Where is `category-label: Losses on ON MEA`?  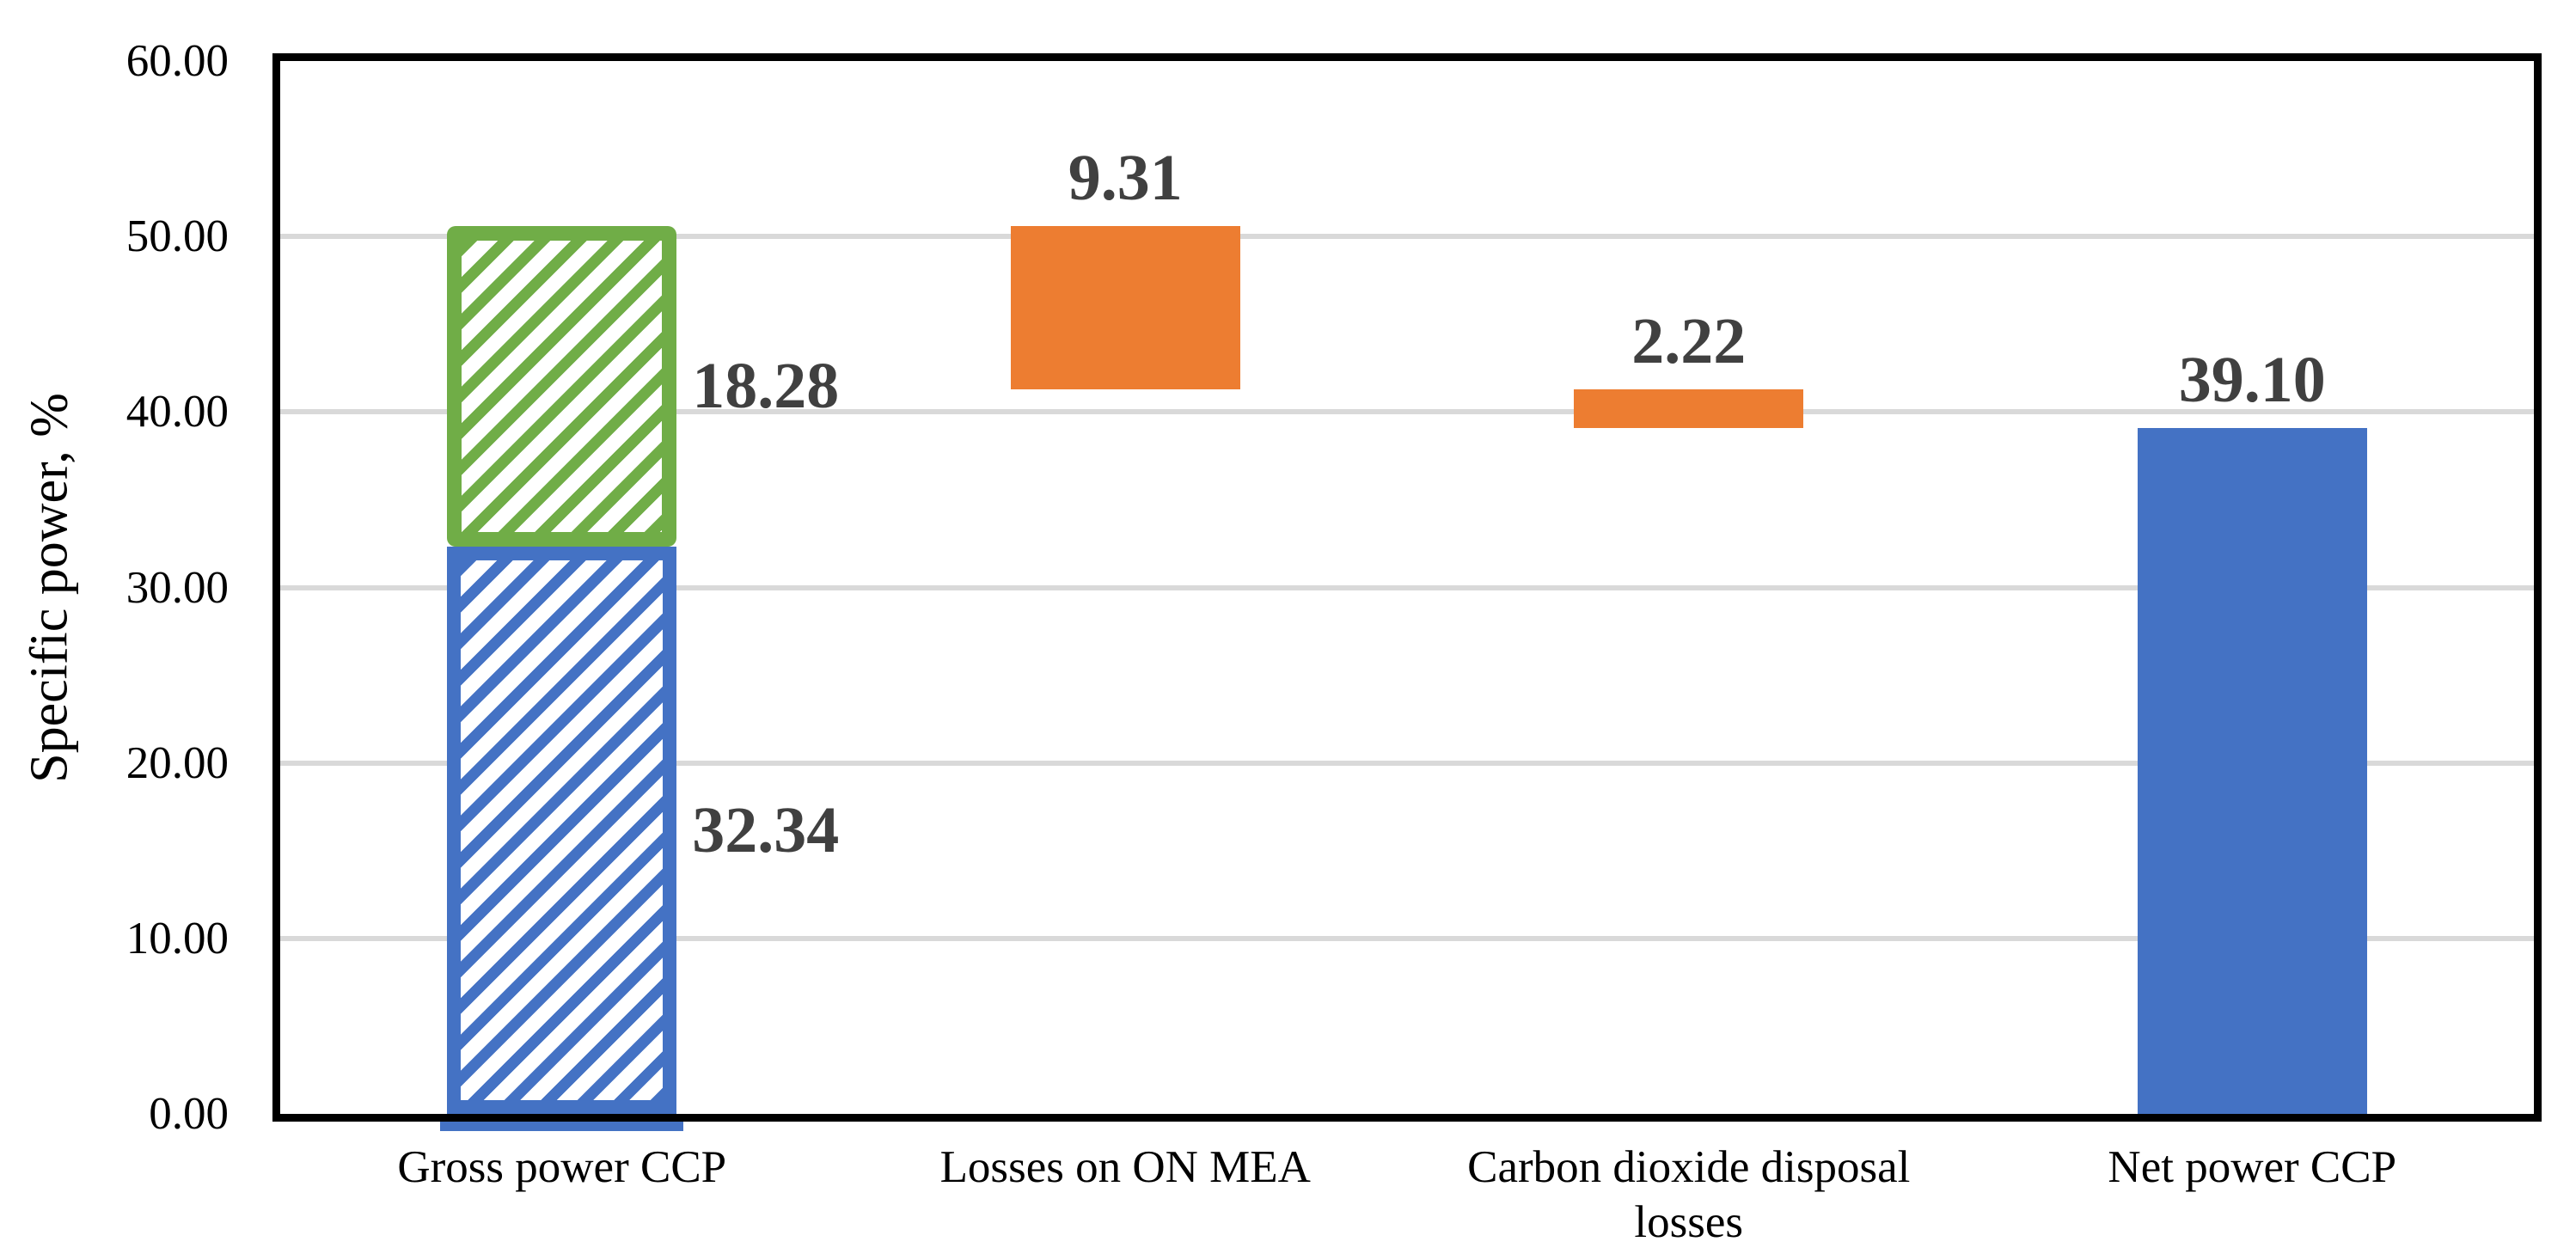
category-label: Losses on ON MEA is located at coordinates (1125, 1167).